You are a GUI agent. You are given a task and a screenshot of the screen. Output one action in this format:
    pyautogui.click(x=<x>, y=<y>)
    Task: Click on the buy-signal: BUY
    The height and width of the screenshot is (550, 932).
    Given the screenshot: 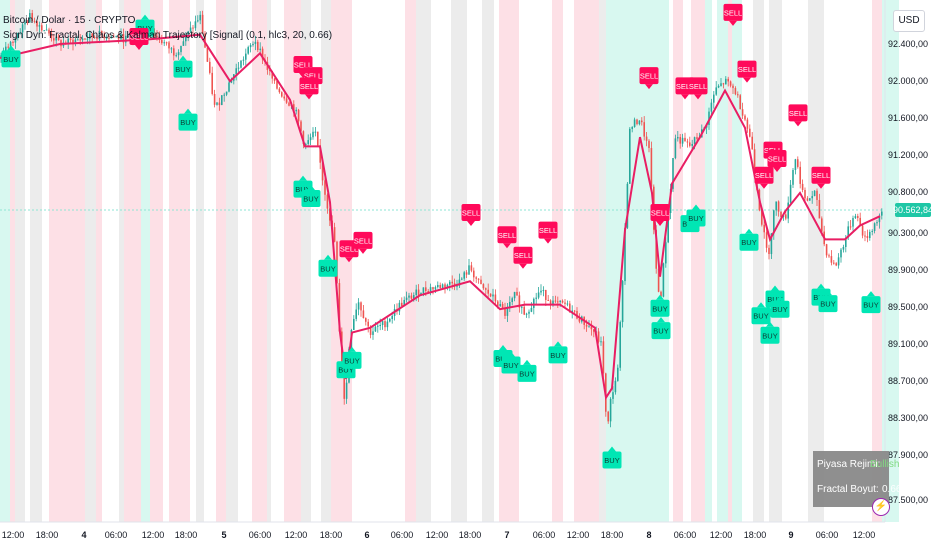 What is the action you would take?
    pyautogui.click(x=780, y=306)
    